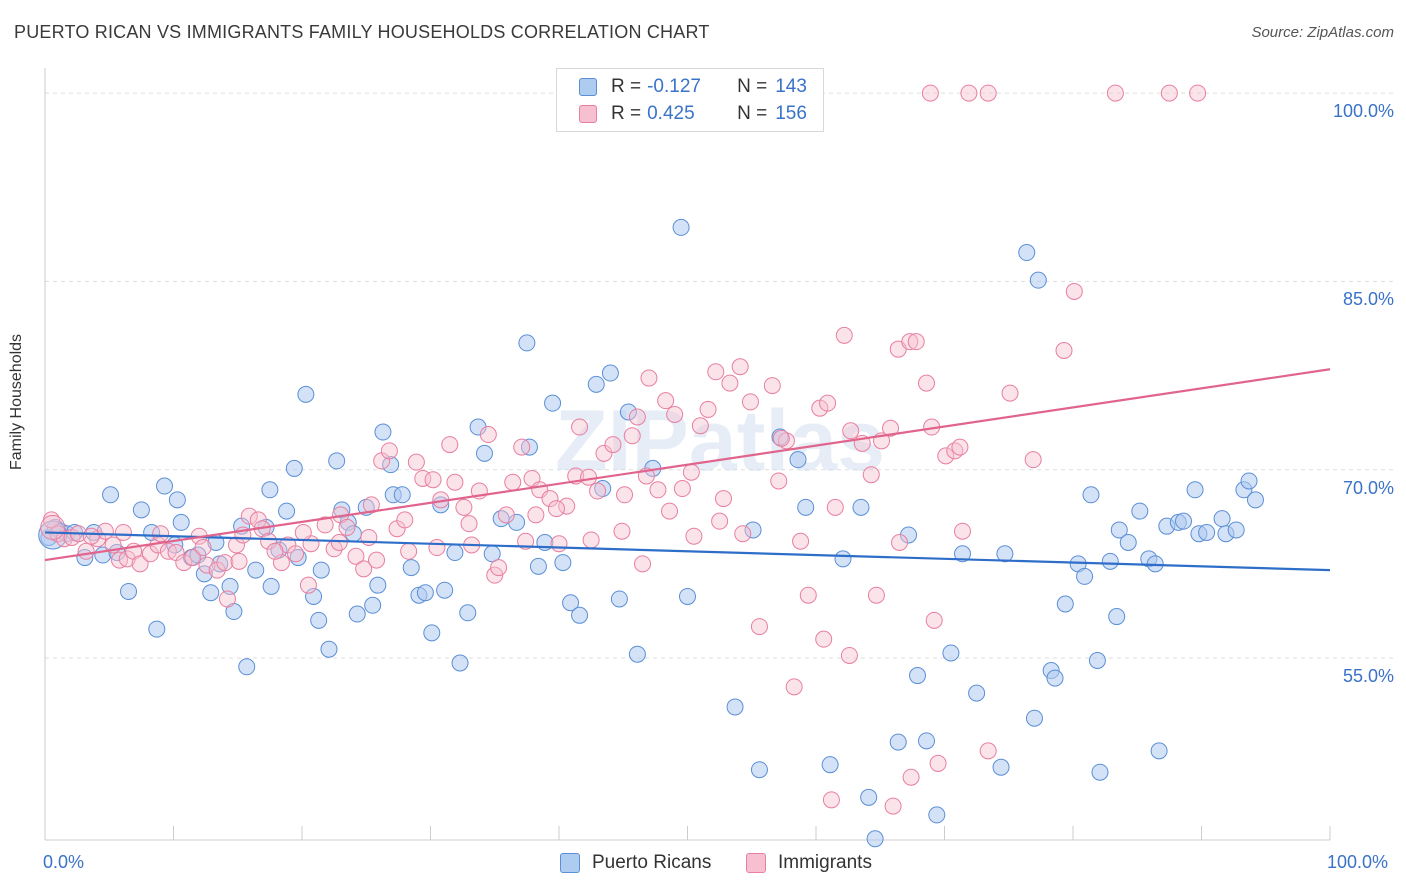 Image resolution: width=1406 pixels, height=892 pixels. I want to click on y-tick-label: 70.0%, so click(1368, 487).